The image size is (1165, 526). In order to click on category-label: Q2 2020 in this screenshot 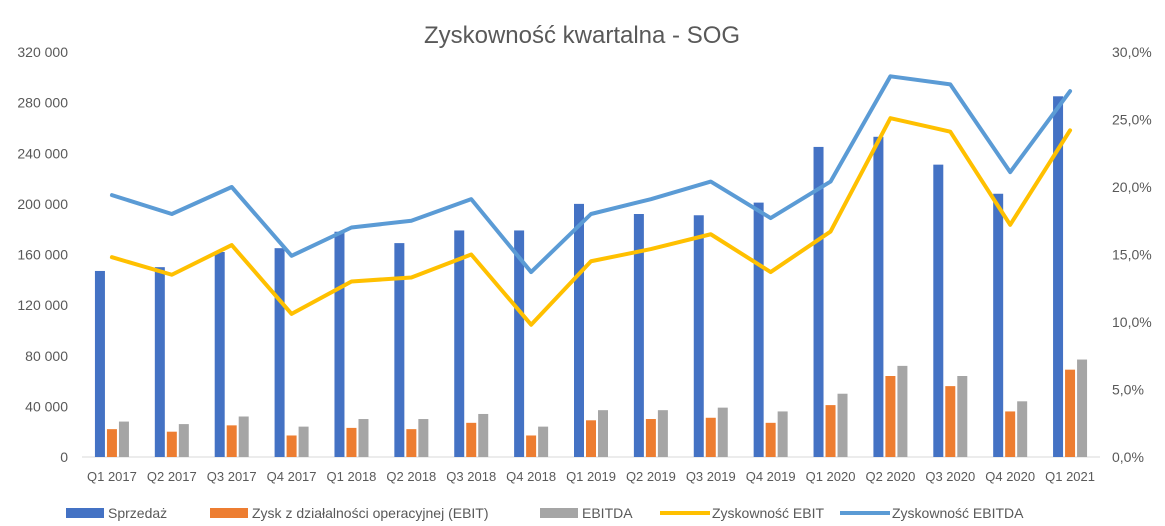, I will do `click(890, 476)`.